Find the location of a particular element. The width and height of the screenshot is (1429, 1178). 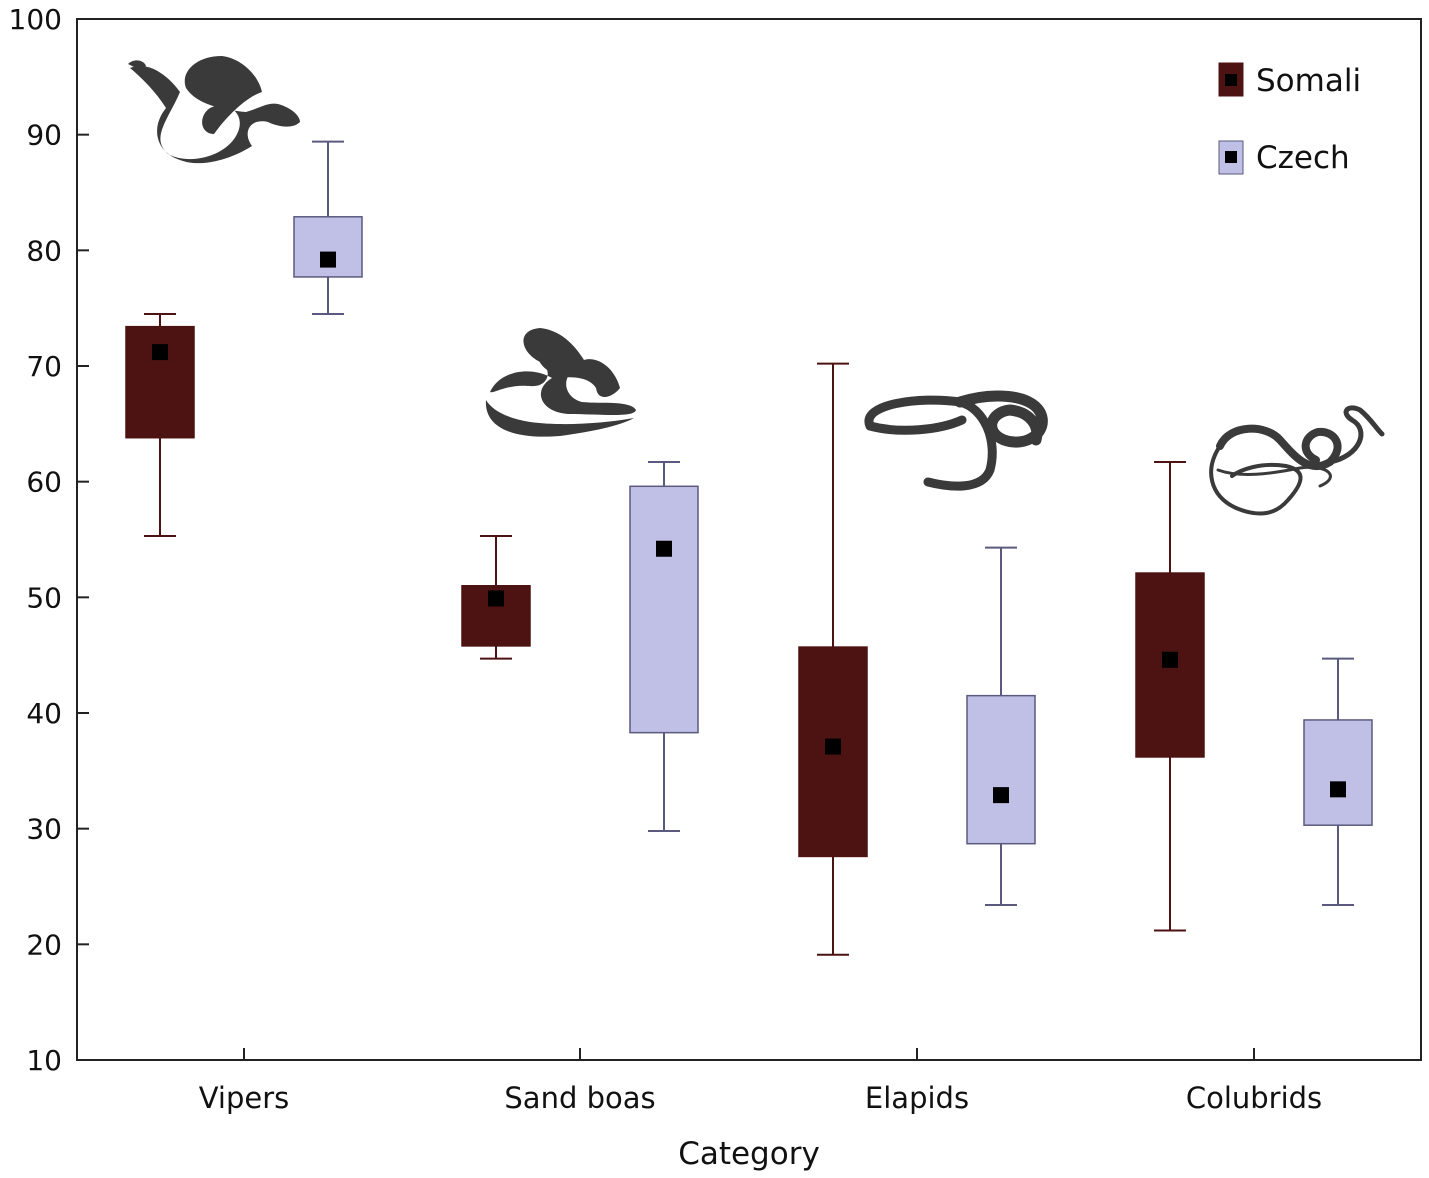

x-tick-label: Sand boas is located at coordinates (579, 1098).